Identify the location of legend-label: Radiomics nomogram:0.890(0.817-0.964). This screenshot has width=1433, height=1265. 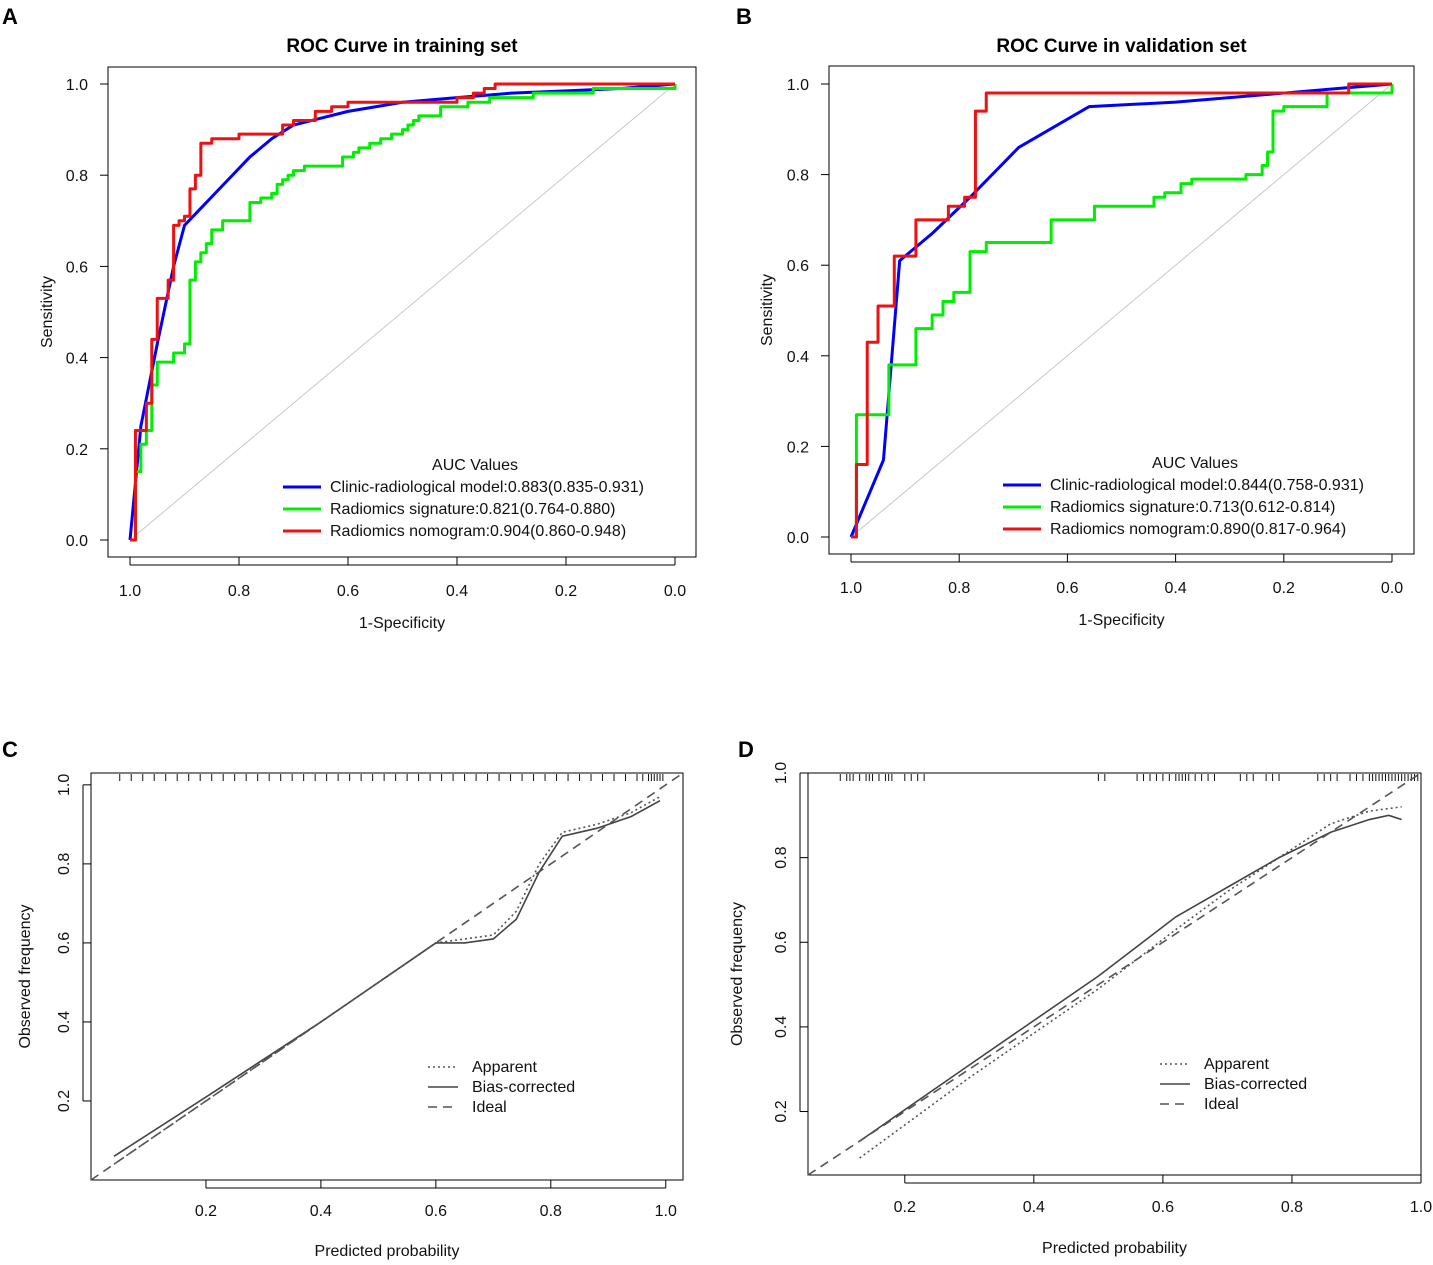
(1198, 529).